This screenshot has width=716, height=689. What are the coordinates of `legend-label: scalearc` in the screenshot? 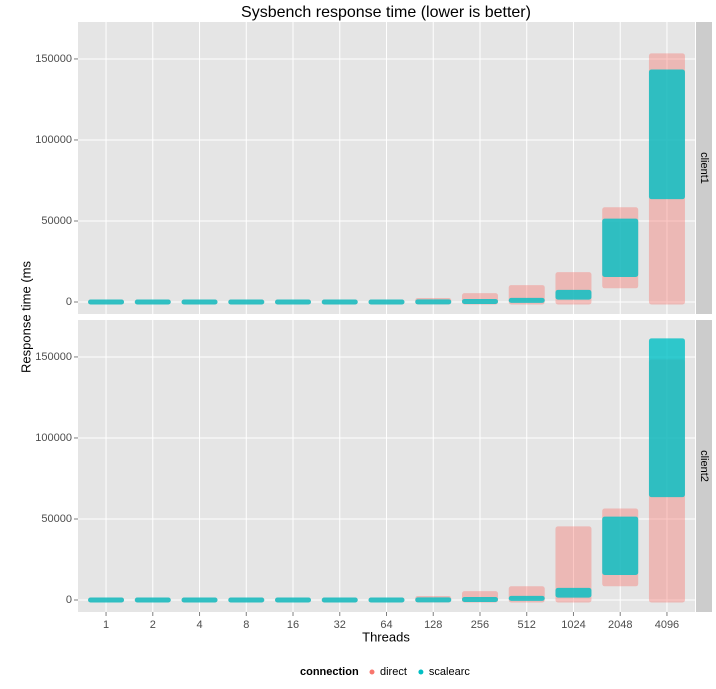 It's located at (449, 672).